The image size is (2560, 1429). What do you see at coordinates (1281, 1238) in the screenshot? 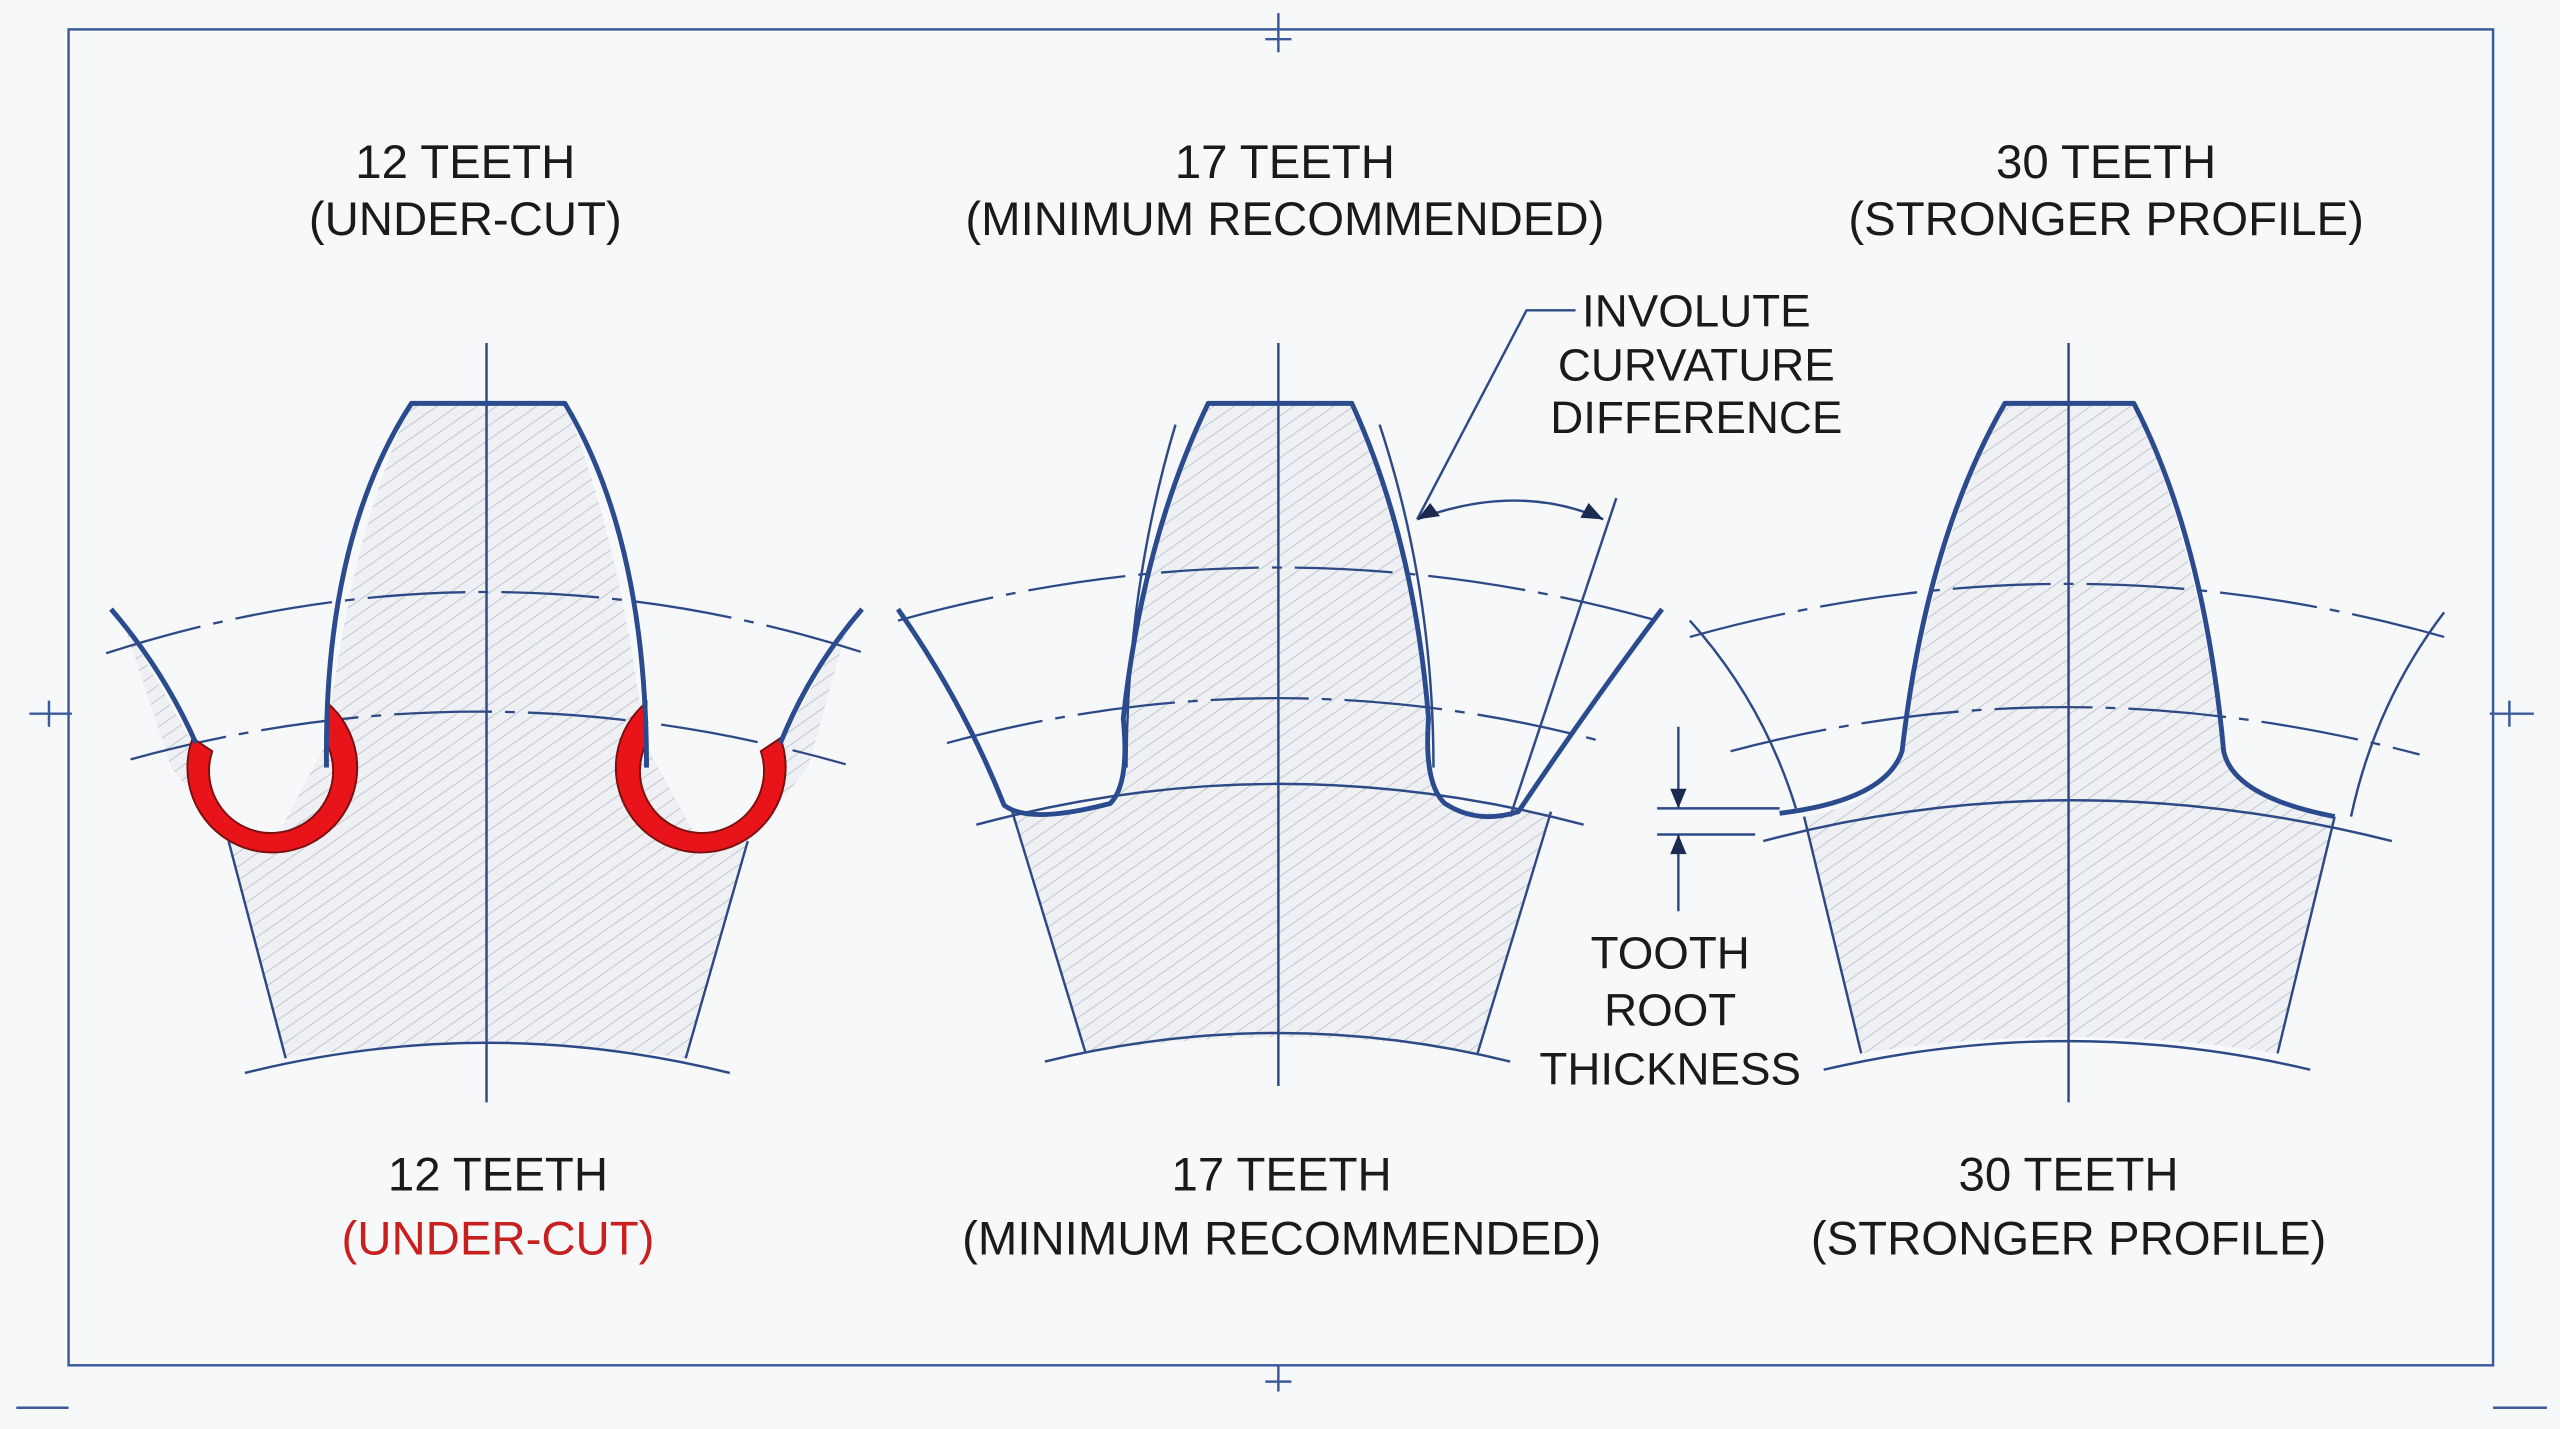
I see `panel-2-bottom-subtitle: (MINIMUM RECOMMENDED)` at bounding box center [1281, 1238].